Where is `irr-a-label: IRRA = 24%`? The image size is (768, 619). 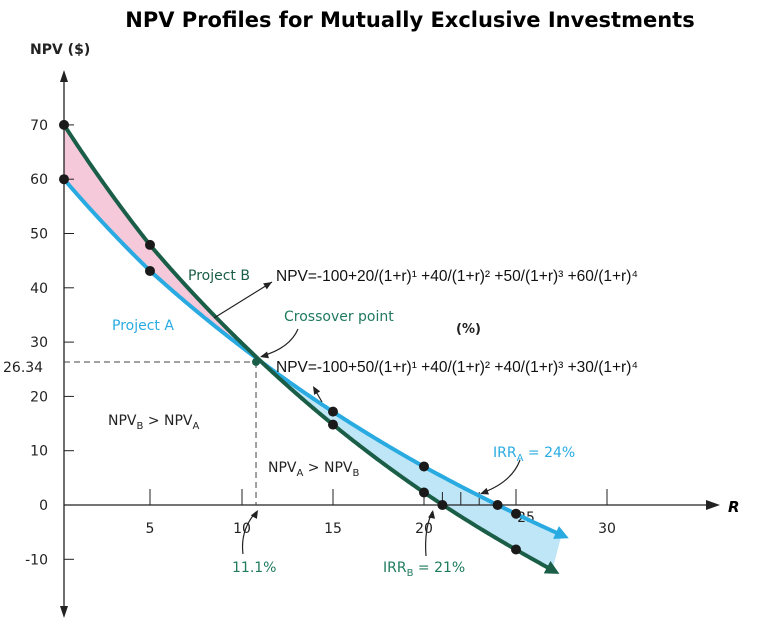 irr-a-label: IRRA = 24% is located at coordinates (534, 454).